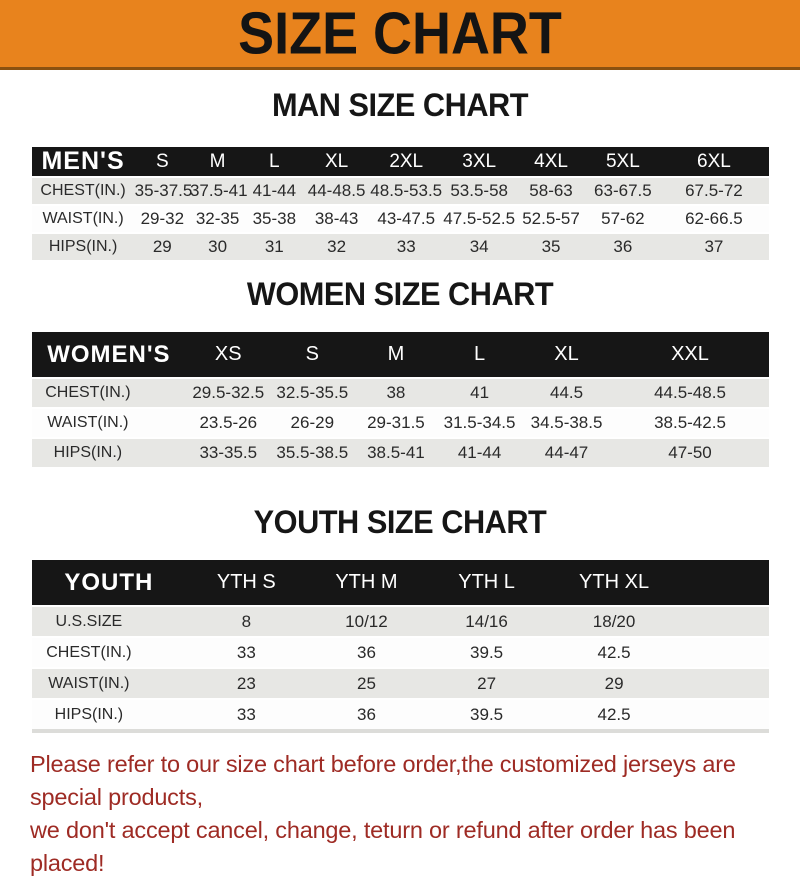 Image resolution: width=800 pixels, height=880 pixels. I want to click on size-value-cell: 35-38, so click(274, 218).